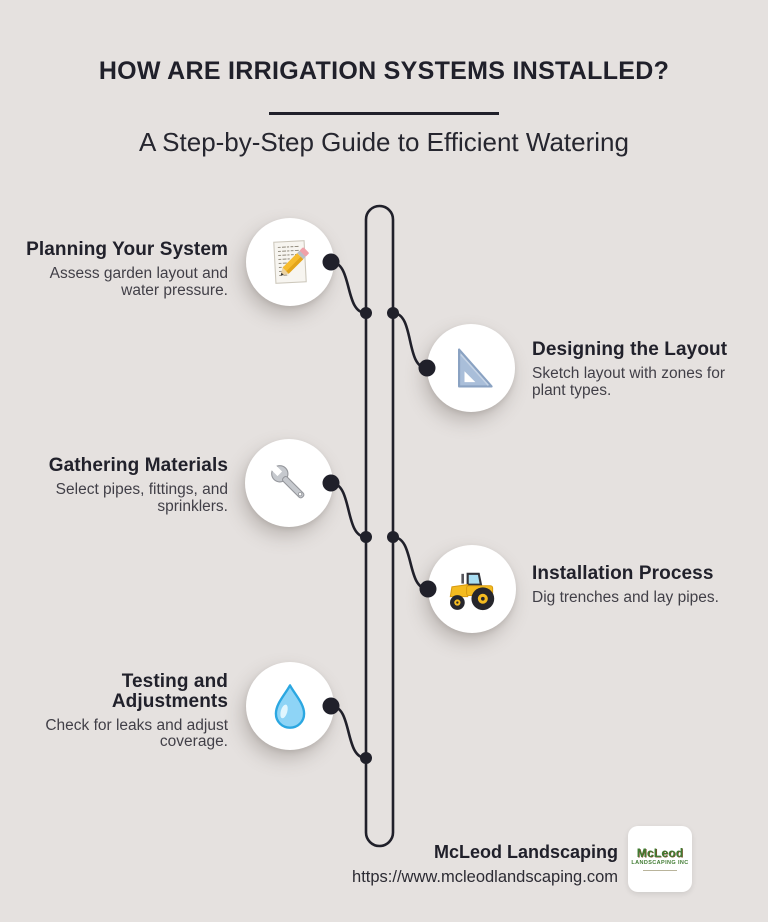  Describe the element at coordinates (625, 597) in the screenshot. I see `step-4-description: Dig trenches and lay pipes.` at that location.